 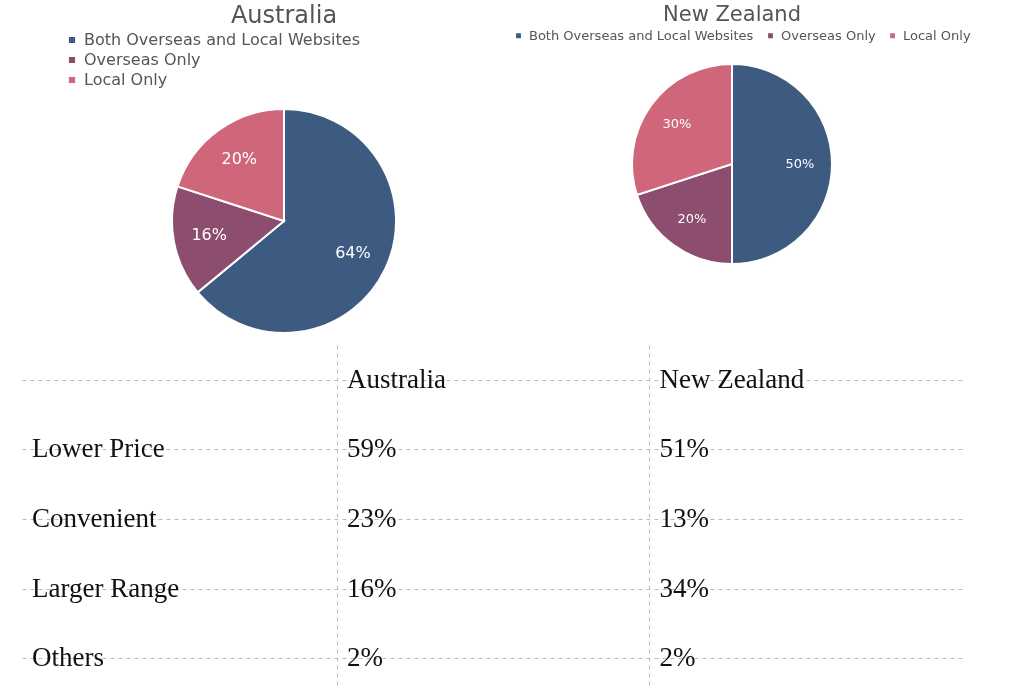 I want to click on data-label: 13%, so click(x=684, y=518).